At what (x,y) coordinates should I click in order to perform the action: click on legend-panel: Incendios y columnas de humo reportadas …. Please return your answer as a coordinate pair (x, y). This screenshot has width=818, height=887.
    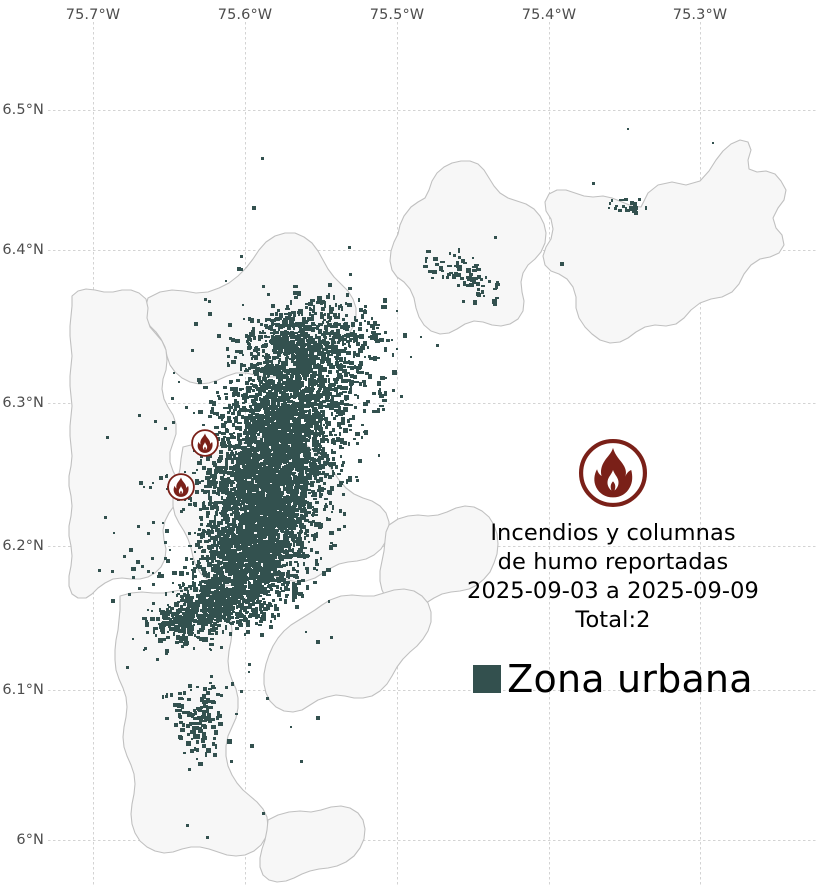
    Looking at the image, I should click on (613, 567).